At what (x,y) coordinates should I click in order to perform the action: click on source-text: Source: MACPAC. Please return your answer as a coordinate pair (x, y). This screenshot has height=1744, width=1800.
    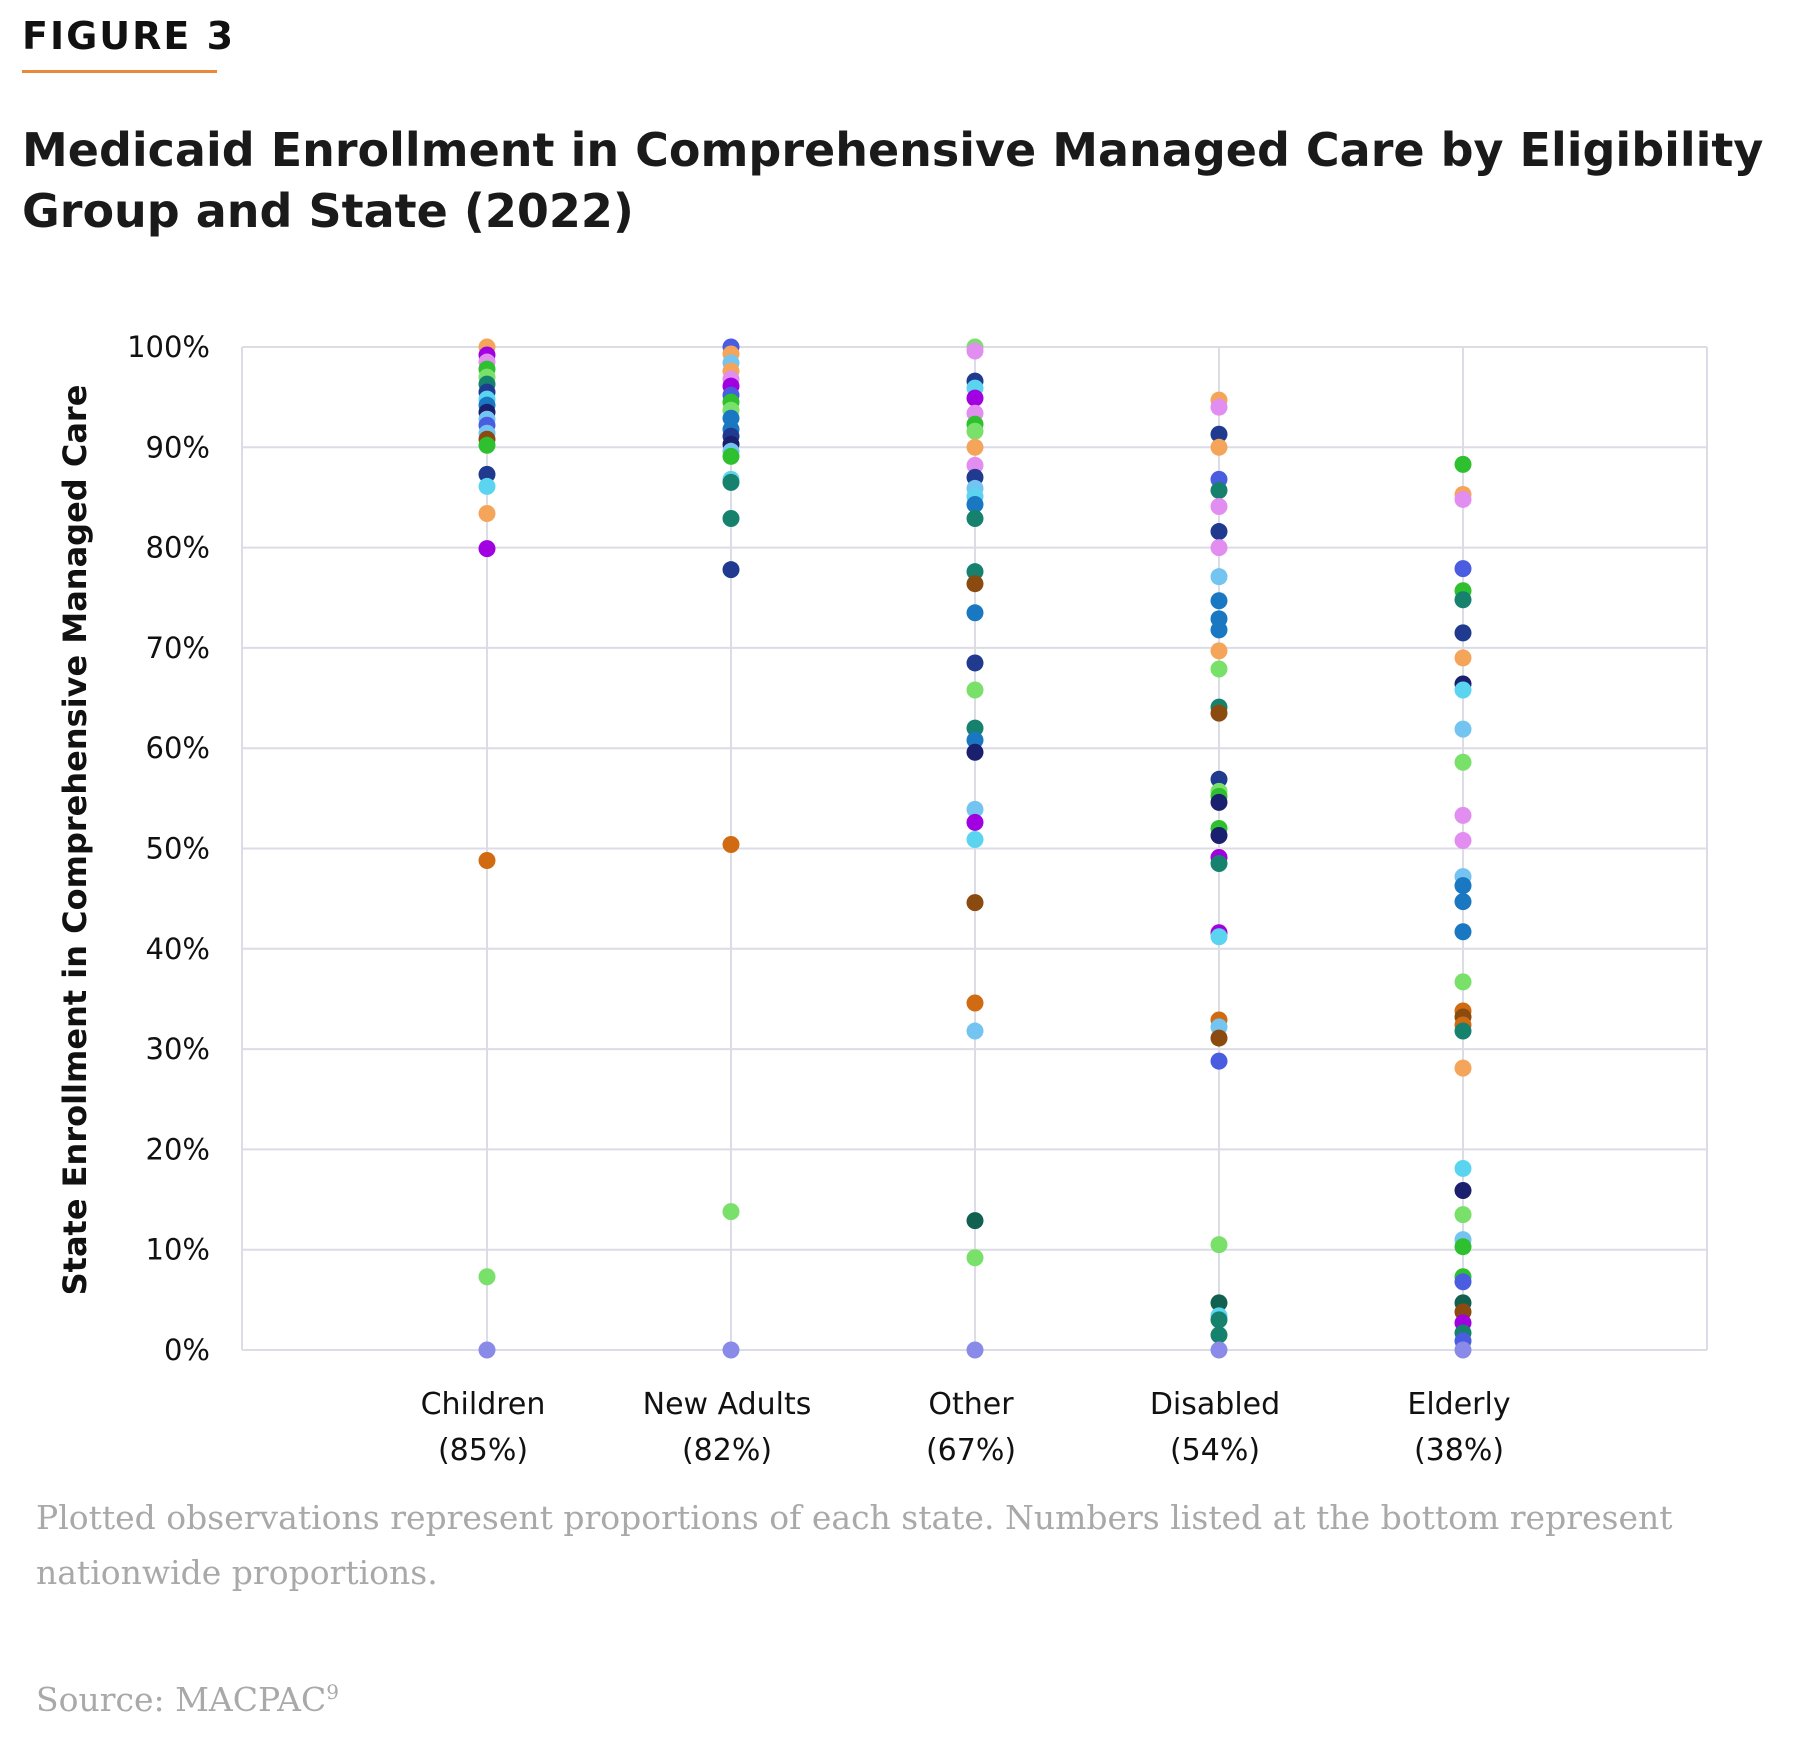
    Looking at the image, I should click on (181, 1699).